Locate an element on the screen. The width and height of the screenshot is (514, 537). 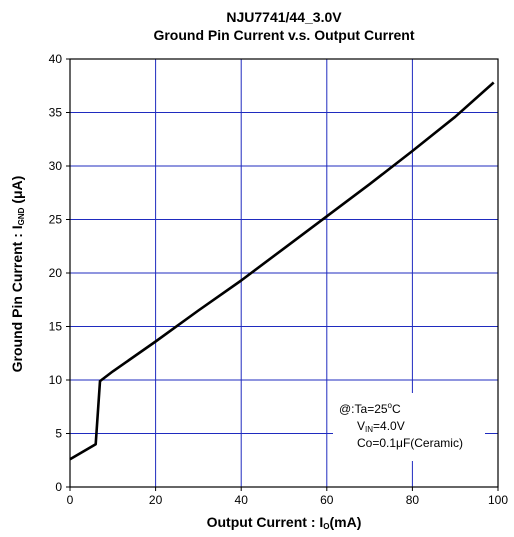
x-axis-label-sub: O is located at coordinates (326, 526).